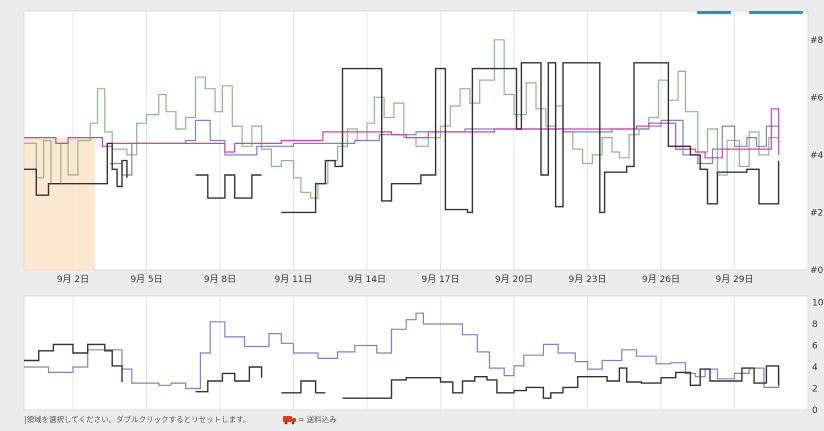 The height and width of the screenshot is (431, 824). I want to click on x-tick-label: 9月 14日, so click(367, 279).